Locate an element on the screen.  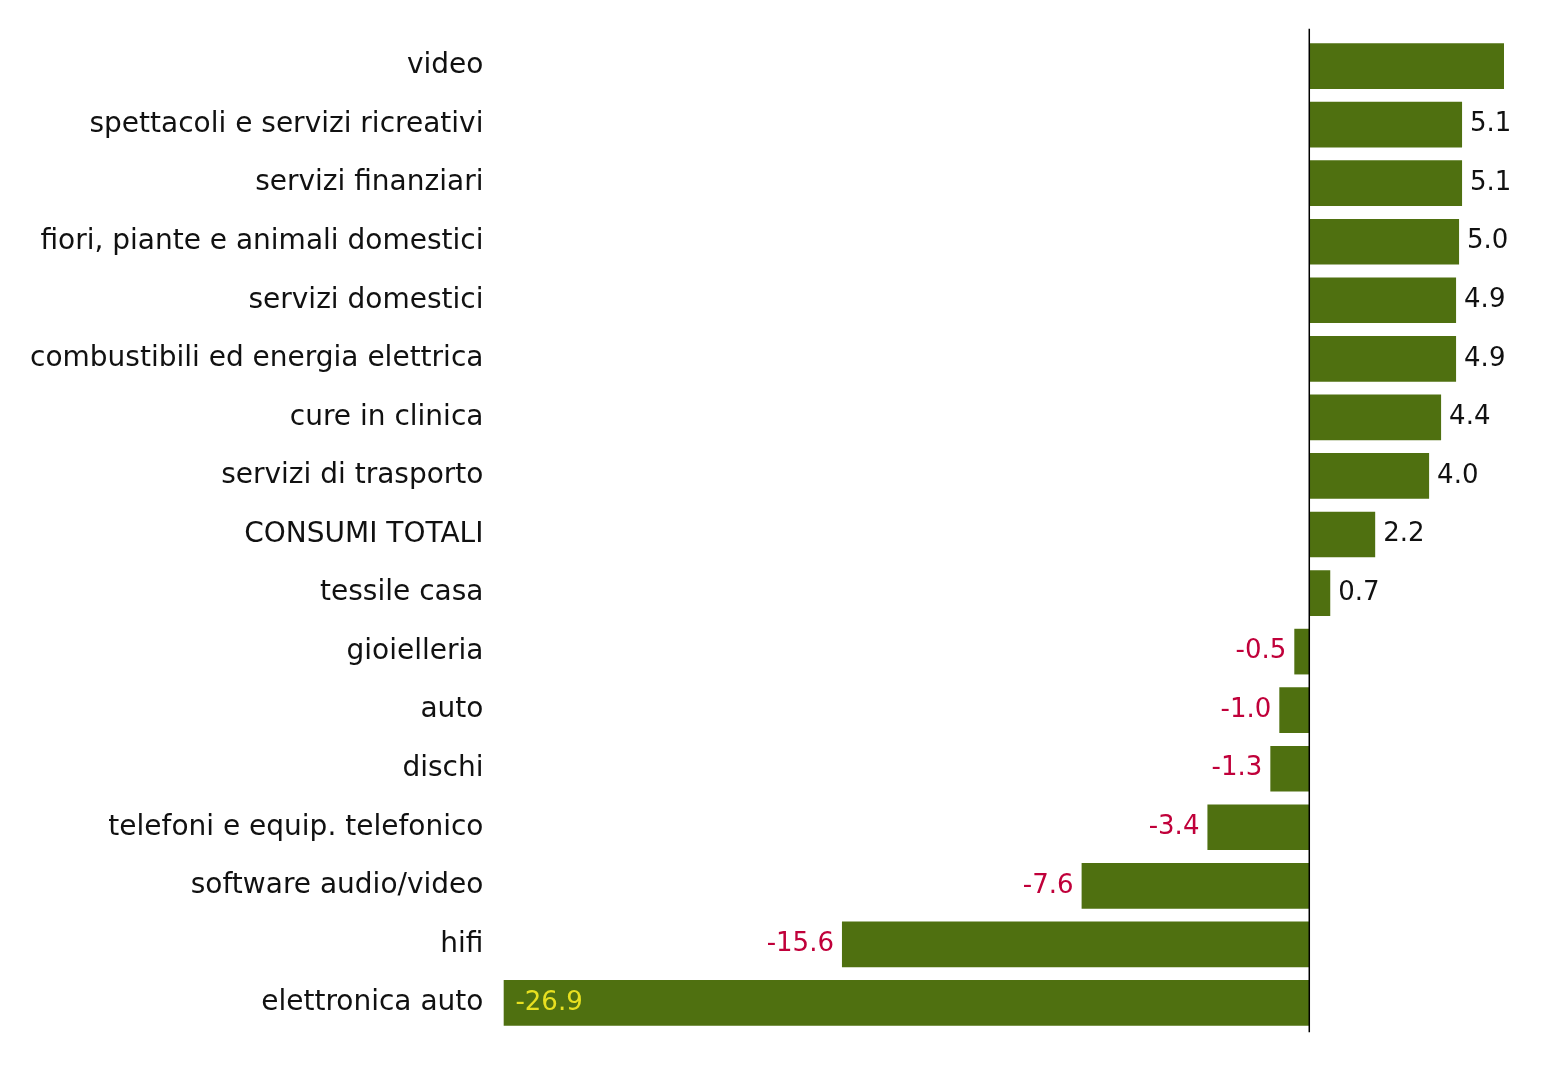
y-tick-label: telefoni e equip. telefonico is located at coordinates (296, 825).